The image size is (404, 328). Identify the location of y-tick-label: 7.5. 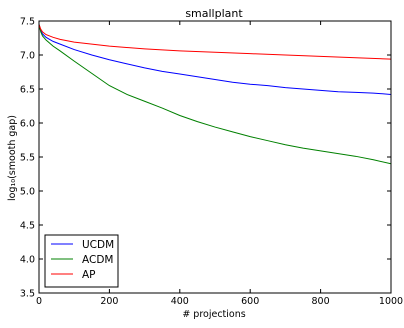
(27, 22).